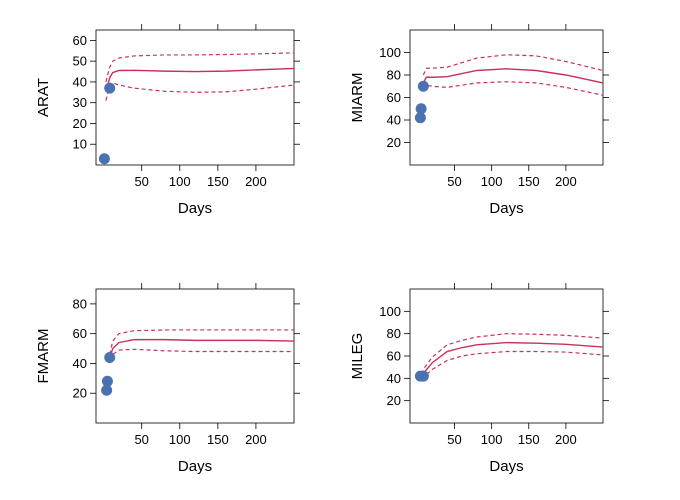 The image size is (680, 500). What do you see at coordinates (80, 40) in the screenshot?
I see `y-tick-label-arat-5: 60` at bounding box center [80, 40].